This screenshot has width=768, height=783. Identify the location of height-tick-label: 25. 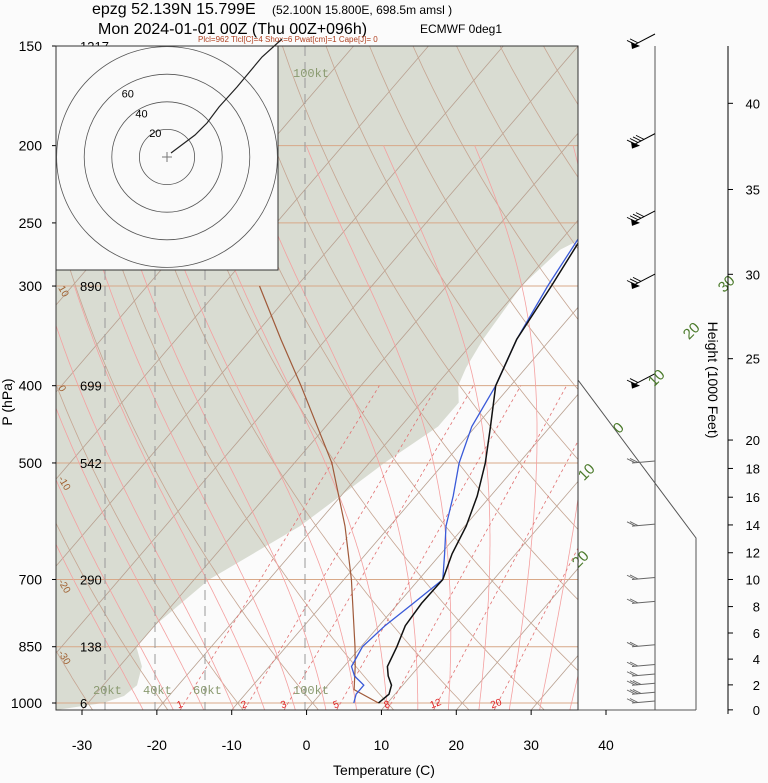
(753, 359).